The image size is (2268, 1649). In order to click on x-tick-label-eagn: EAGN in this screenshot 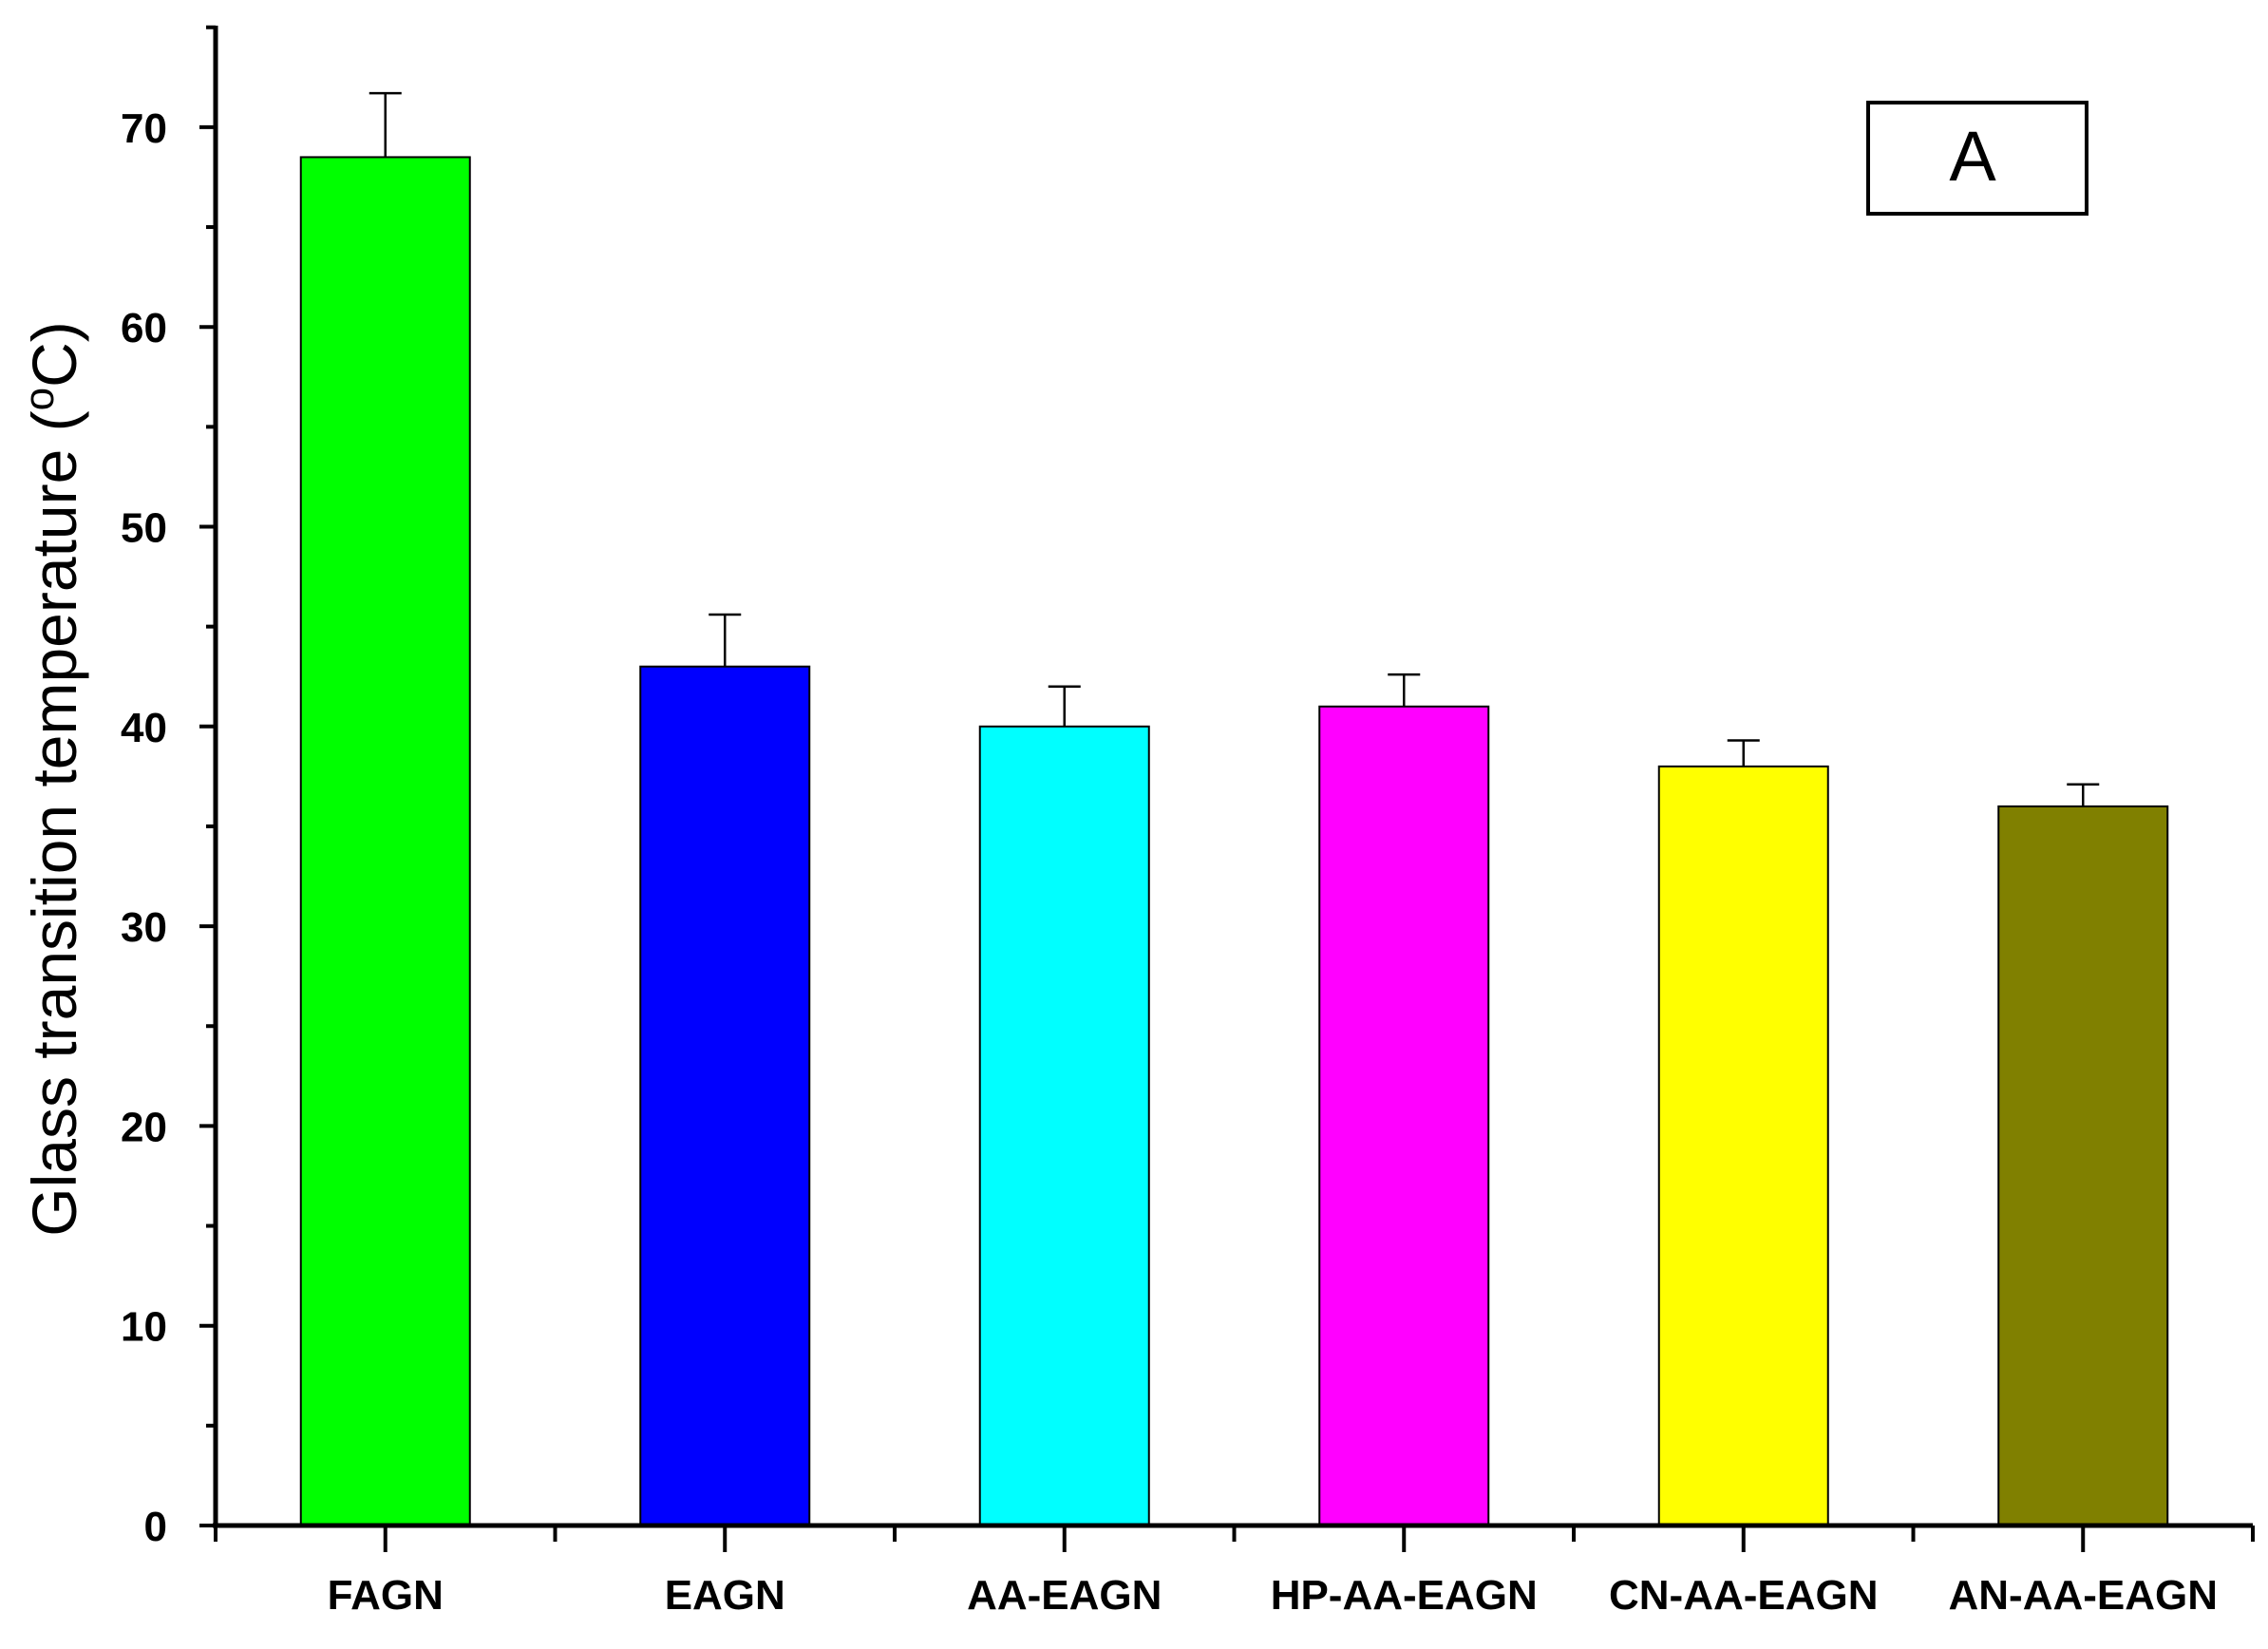, I will do `click(725, 1596)`.